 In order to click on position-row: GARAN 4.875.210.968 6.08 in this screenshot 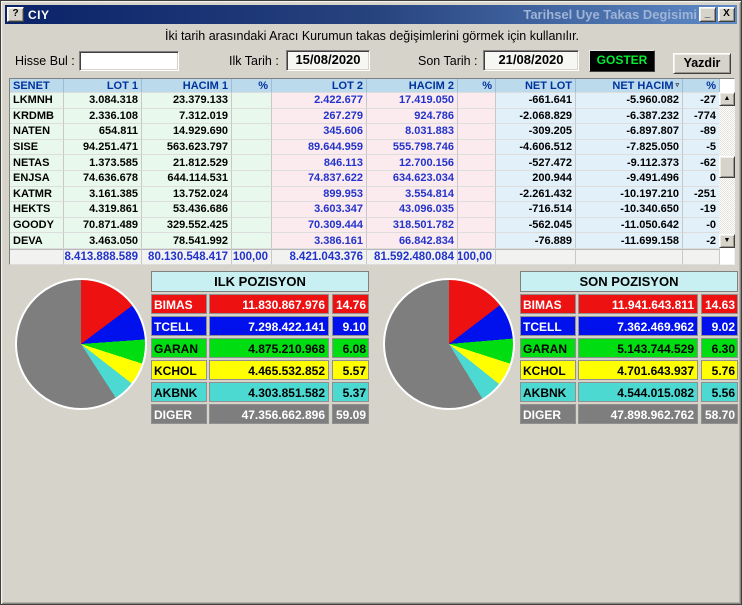, I will do `click(260, 348)`.